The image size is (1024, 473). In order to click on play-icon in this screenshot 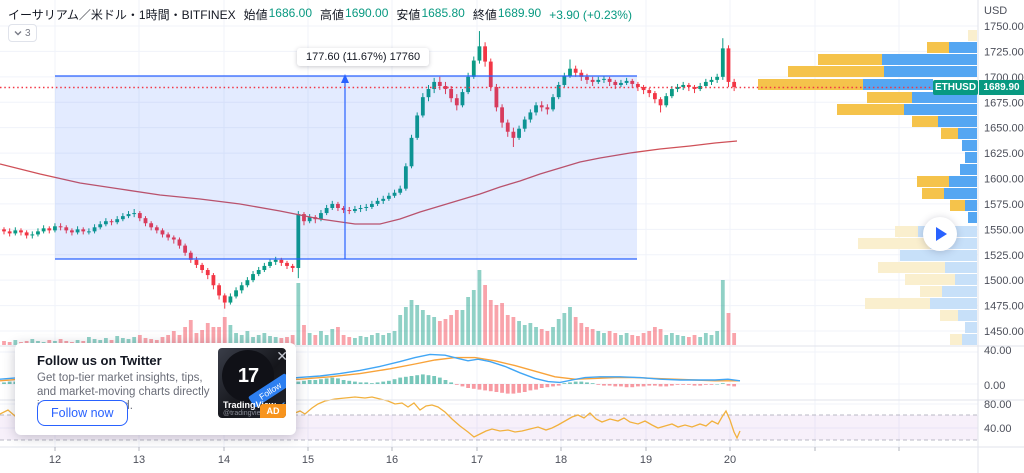, I will do `click(941, 234)`.